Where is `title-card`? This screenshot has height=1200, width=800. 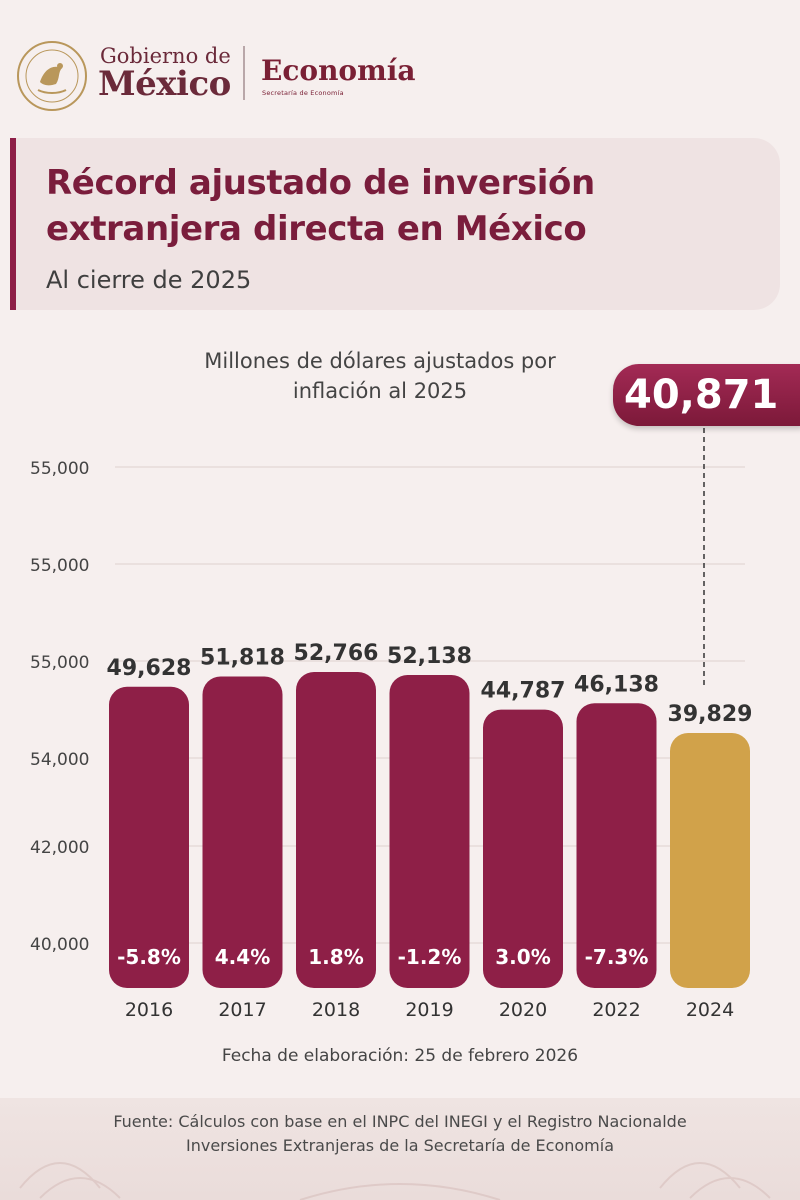
title-card is located at coordinates (395, 224).